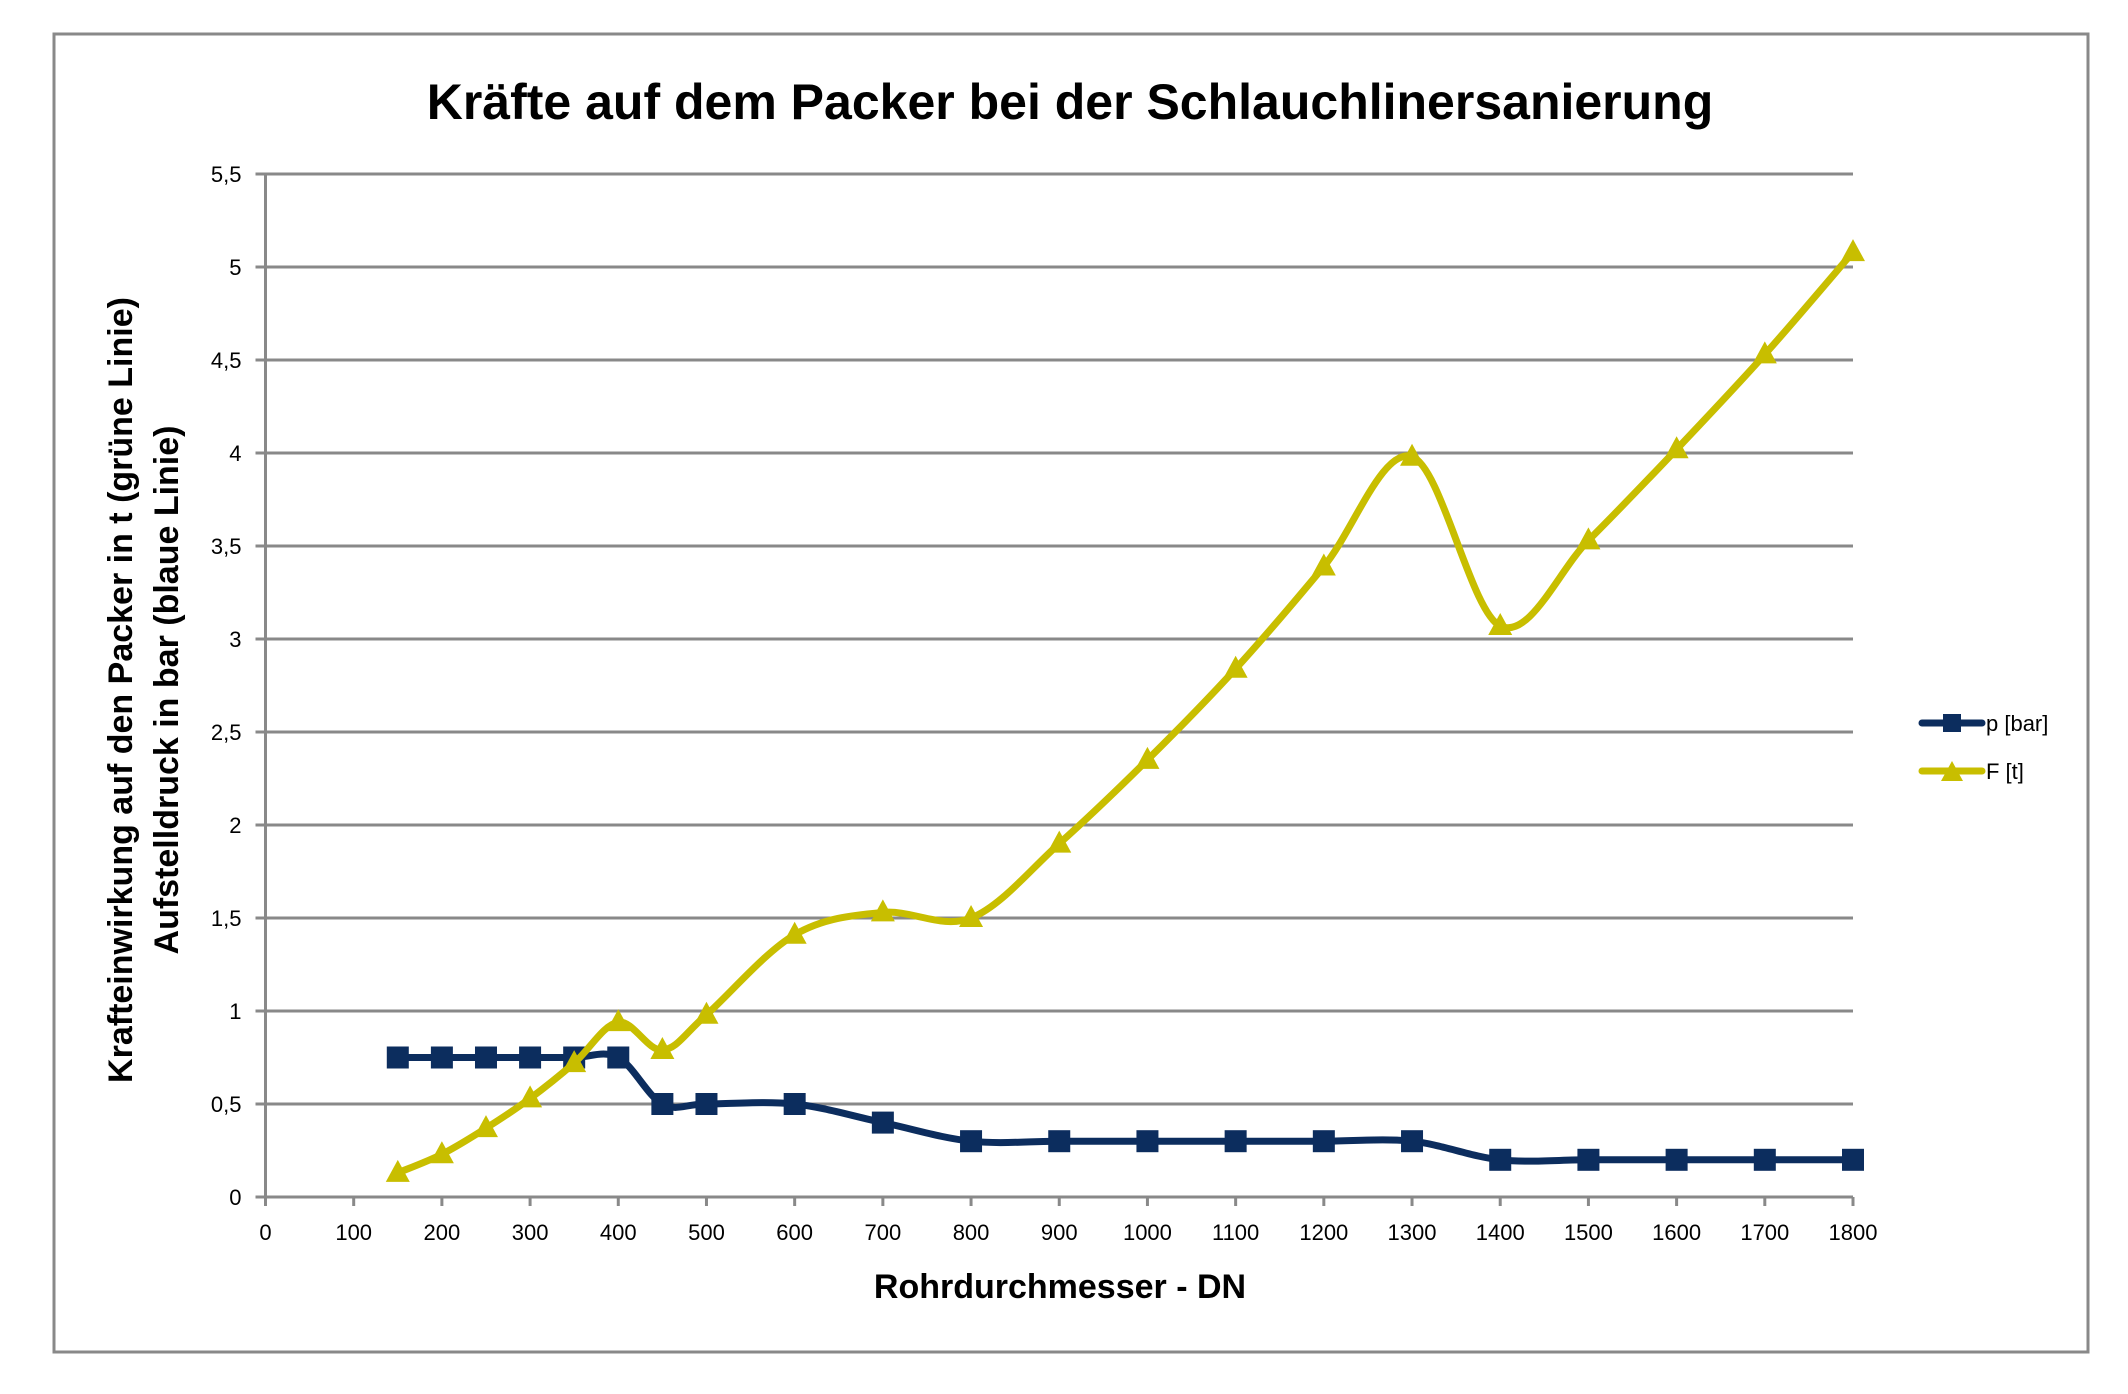  Describe the element at coordinates (1235, 1232) in the screenshot. I see `x-tick-label: 1100` at that location.